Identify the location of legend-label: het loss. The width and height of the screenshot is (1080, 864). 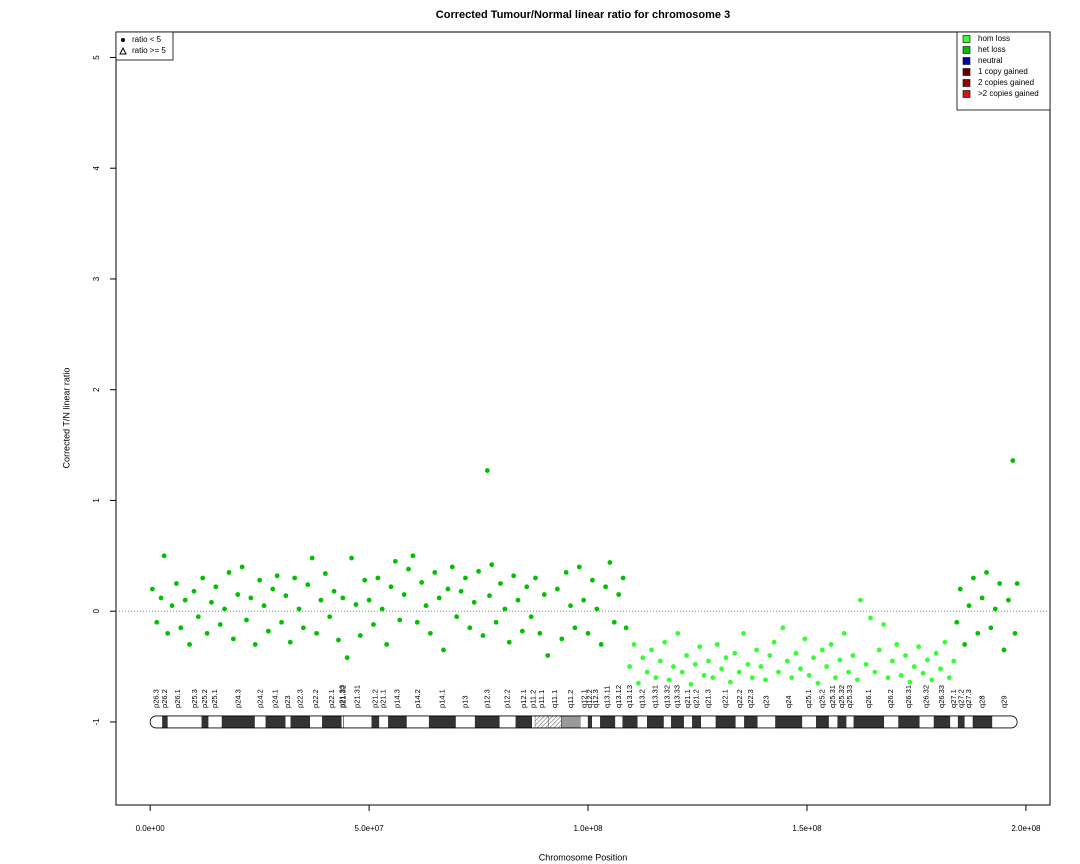
(992, 49).